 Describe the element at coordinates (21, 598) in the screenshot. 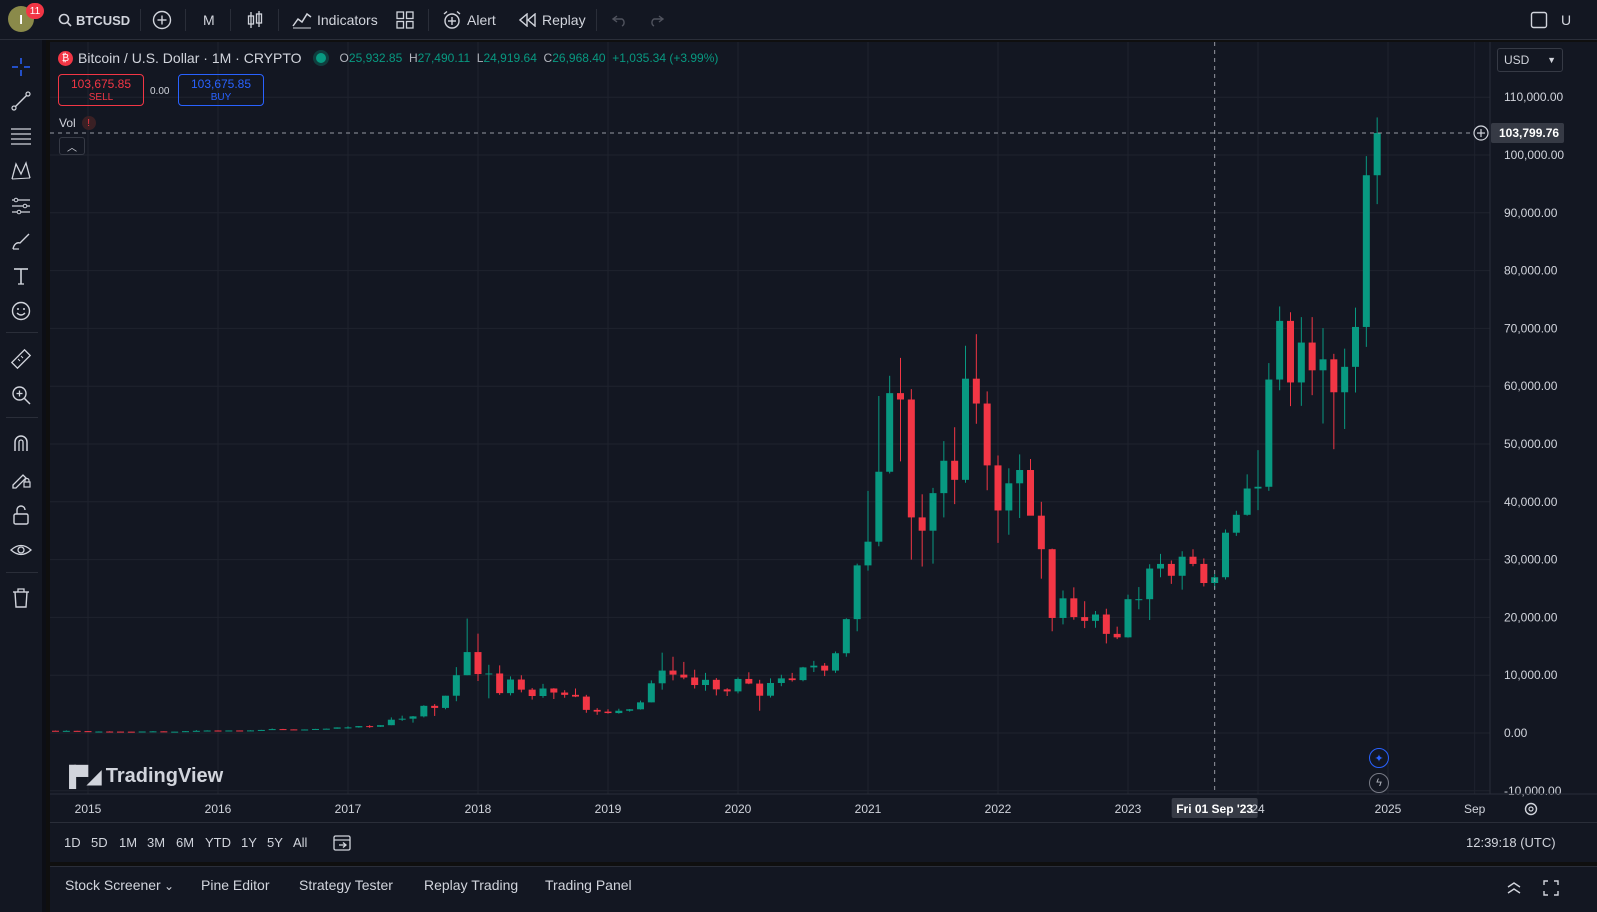

I see `remove-drawings-tool` at that location.